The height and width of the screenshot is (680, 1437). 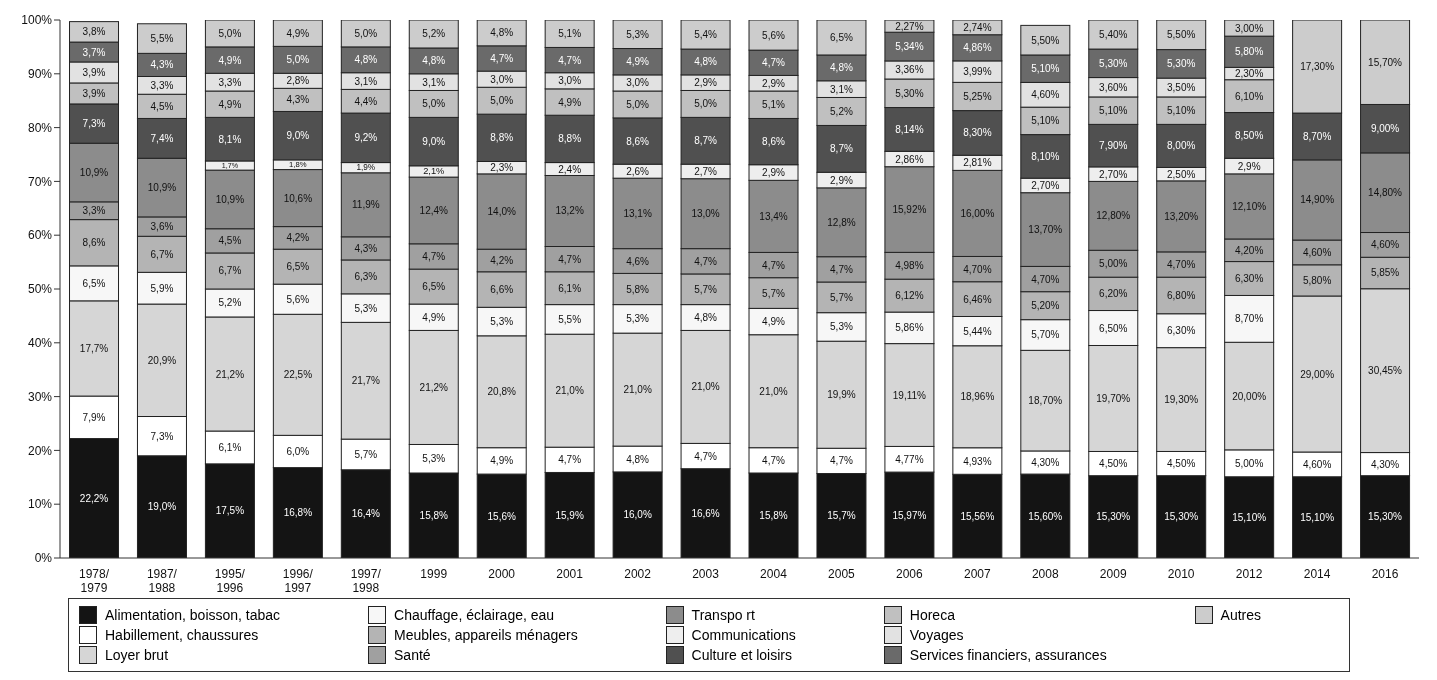 What do you see at coordinates (40, 450) in the screenshot?
I see `y-tick-label: 20%` at bounding box center [40, 450].